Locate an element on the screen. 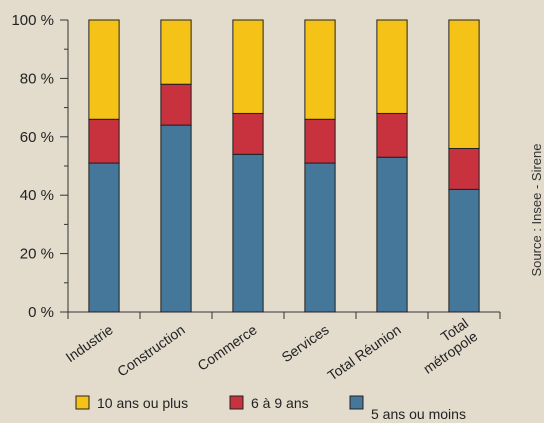  y-tick-label: 100 % is located at coordinates (32, 20).